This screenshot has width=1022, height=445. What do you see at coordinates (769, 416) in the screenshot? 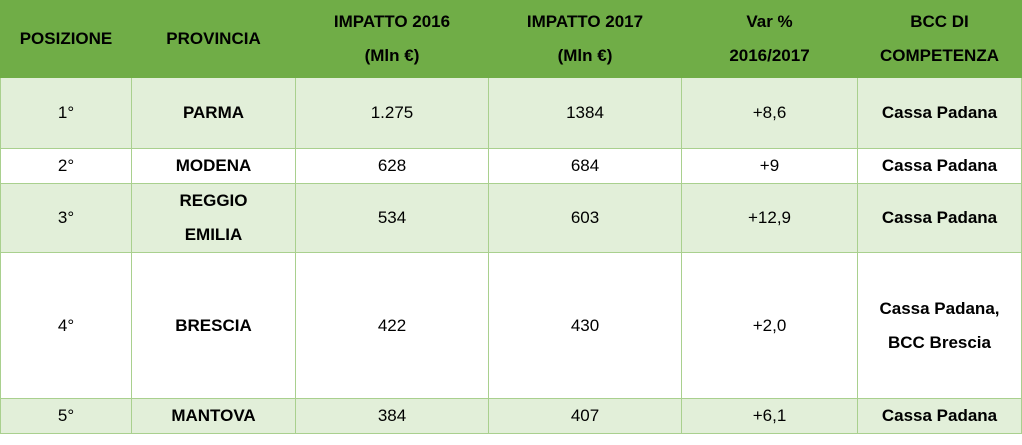
I see `cell-var: +6,1` at bounding box center [769, 416].